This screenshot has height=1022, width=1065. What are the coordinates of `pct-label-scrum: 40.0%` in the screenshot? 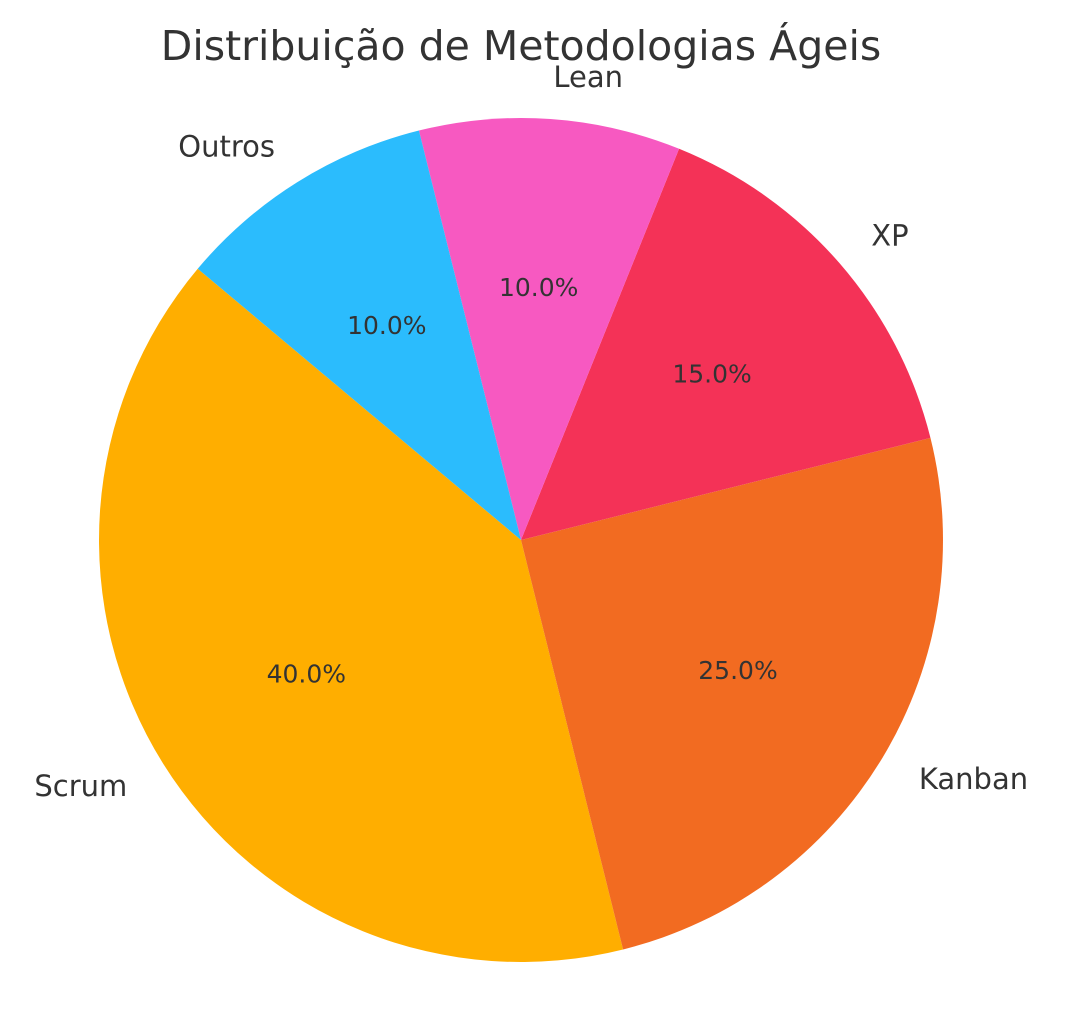 It's located at (306, 674).